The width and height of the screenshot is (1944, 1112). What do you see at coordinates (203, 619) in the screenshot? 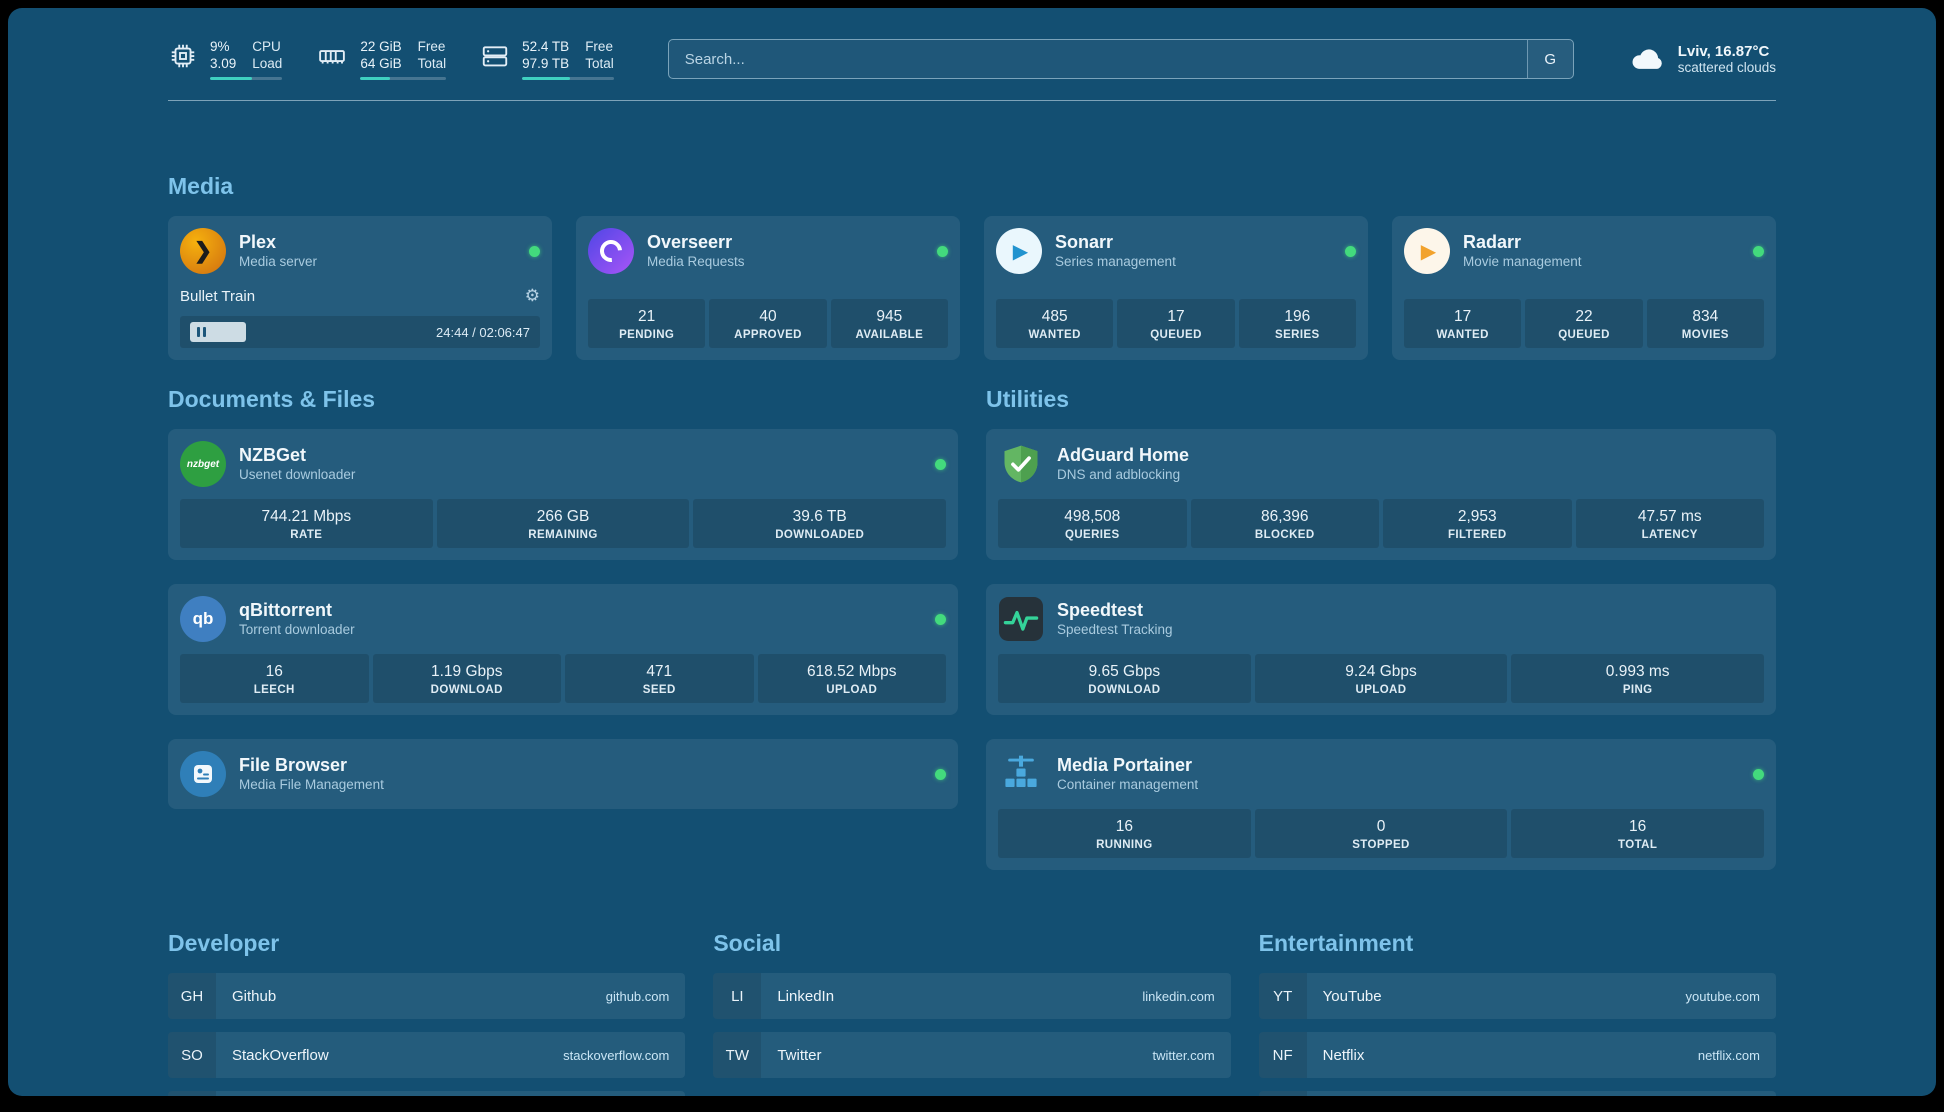
I see `qbittorrent-icon: qb` at bounding box center [203, 619].